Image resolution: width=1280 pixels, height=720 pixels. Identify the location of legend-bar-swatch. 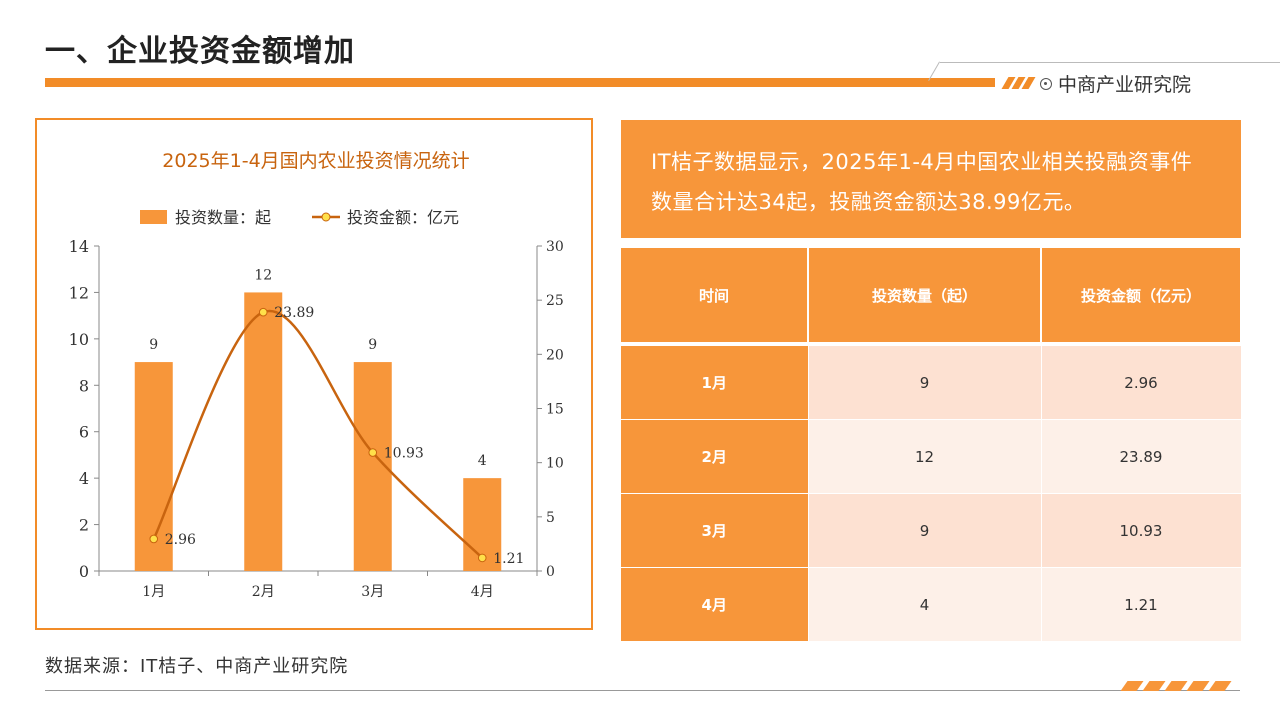
(153, 217).